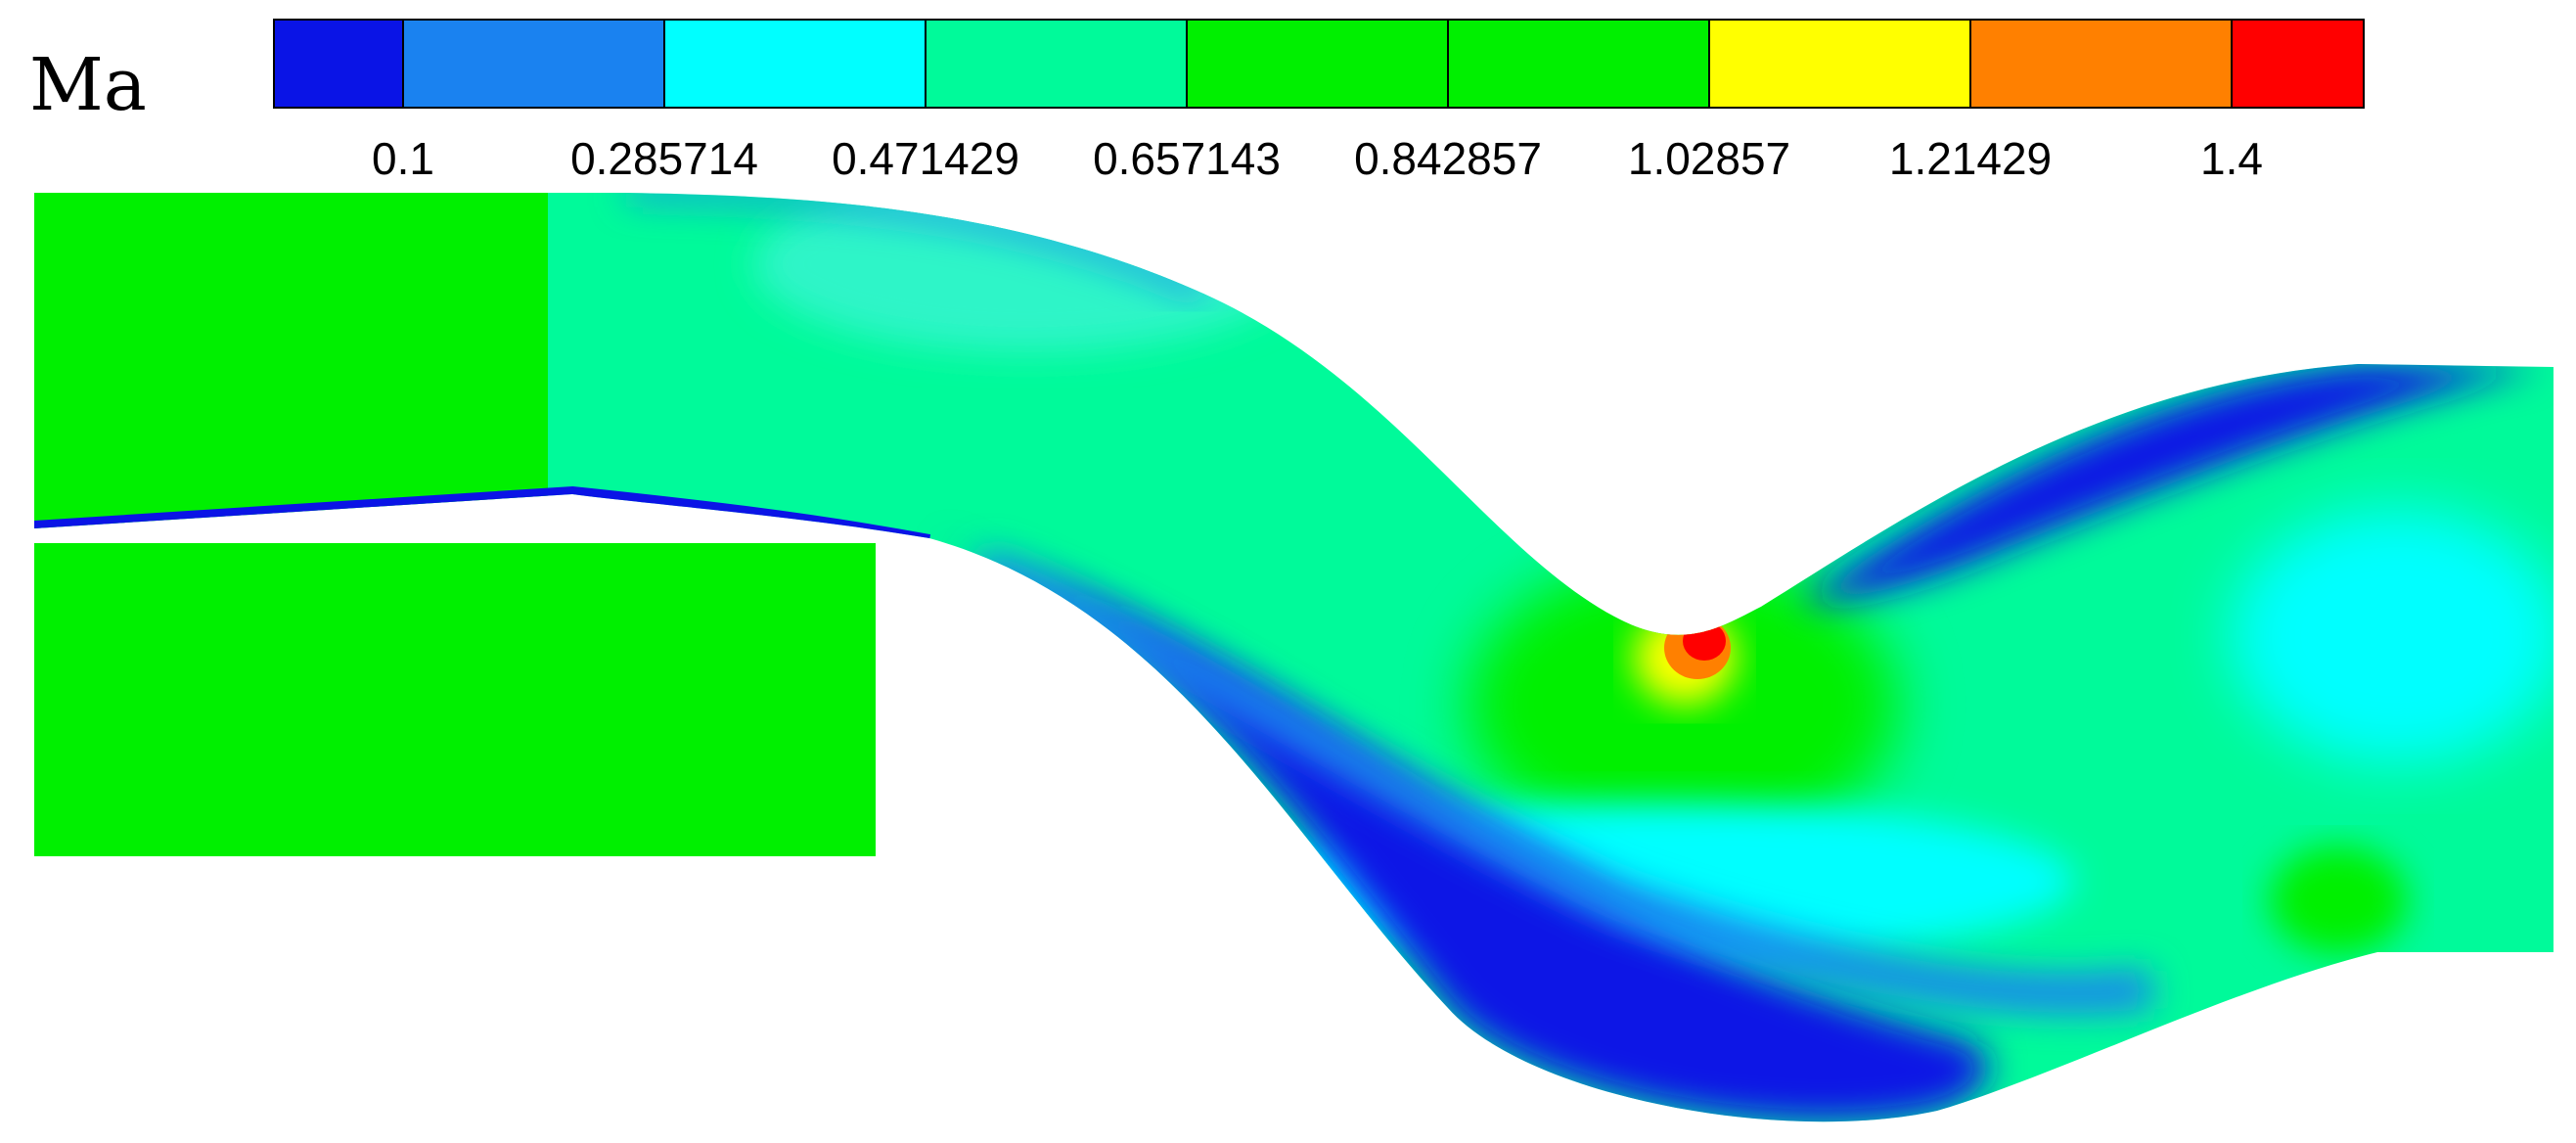  I want to click on upper-right-separation, so click(2172, 483).